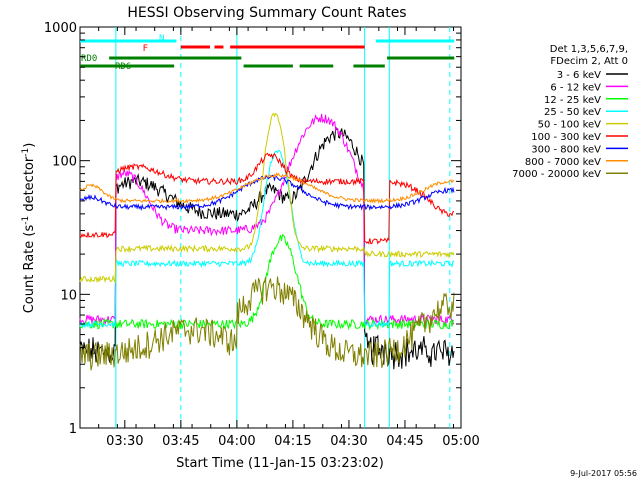 This screenshot has height=480, width=640. I want to click on x-tick-label: 03:45, so click(180, 441).